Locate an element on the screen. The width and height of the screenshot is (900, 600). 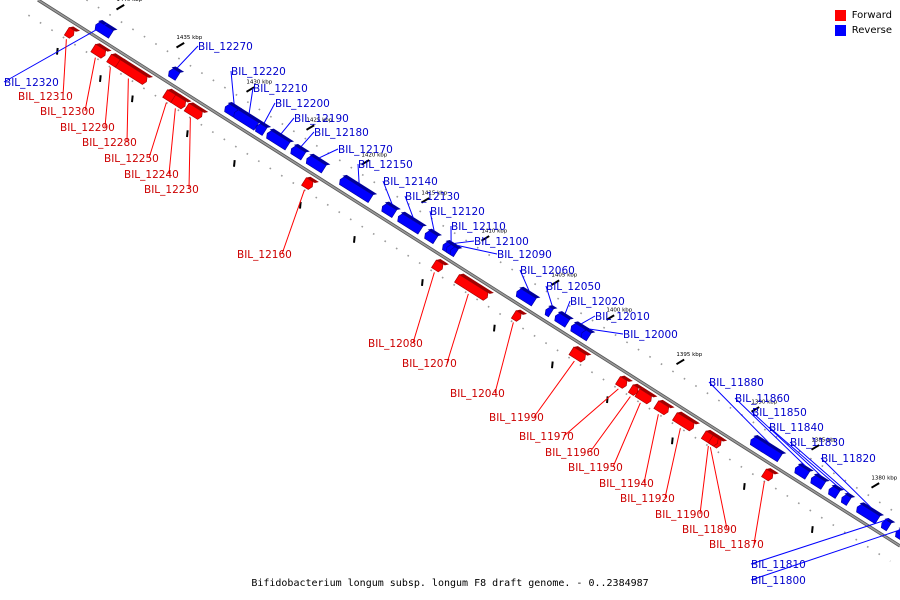
gene-label: BIL_12120 is located at coordinates (457, 212).